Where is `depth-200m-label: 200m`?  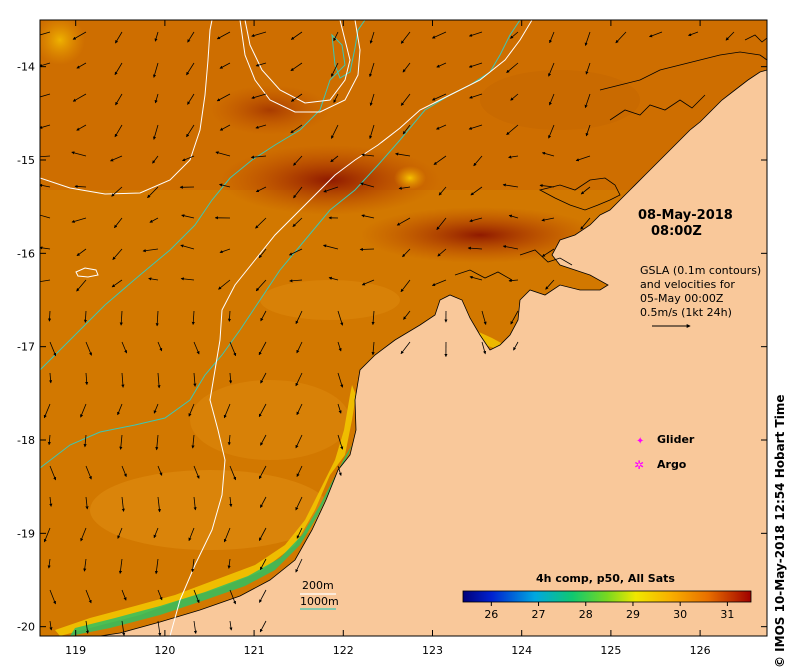 depth-200m-label: 200m is located at coordinates (318, 585).